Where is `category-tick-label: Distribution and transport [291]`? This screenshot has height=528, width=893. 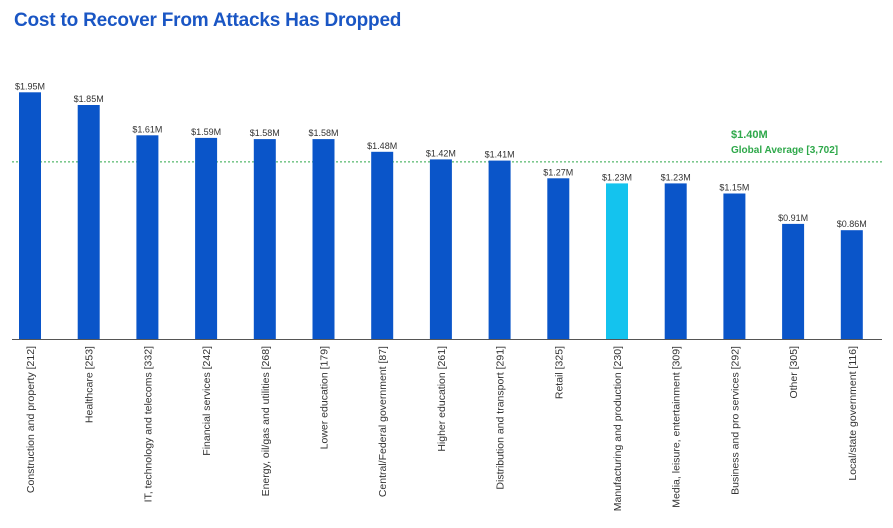
category-tick-label: Distribution and transport [291] is located at coordinates (501, 418).